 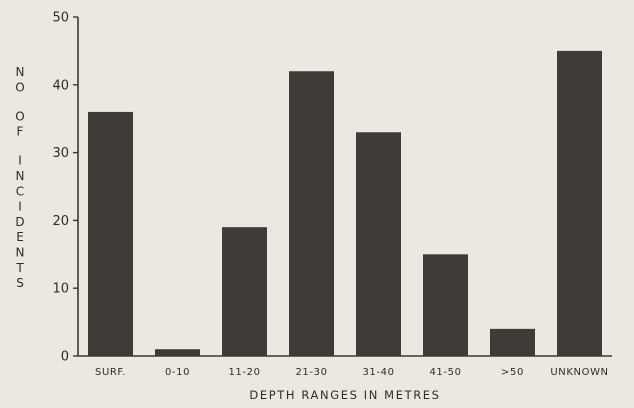 What do you see at coordinates (110, 372) in the screenshot?
I see `x-tick-label: SURF.` at bounding box center [110, 372].